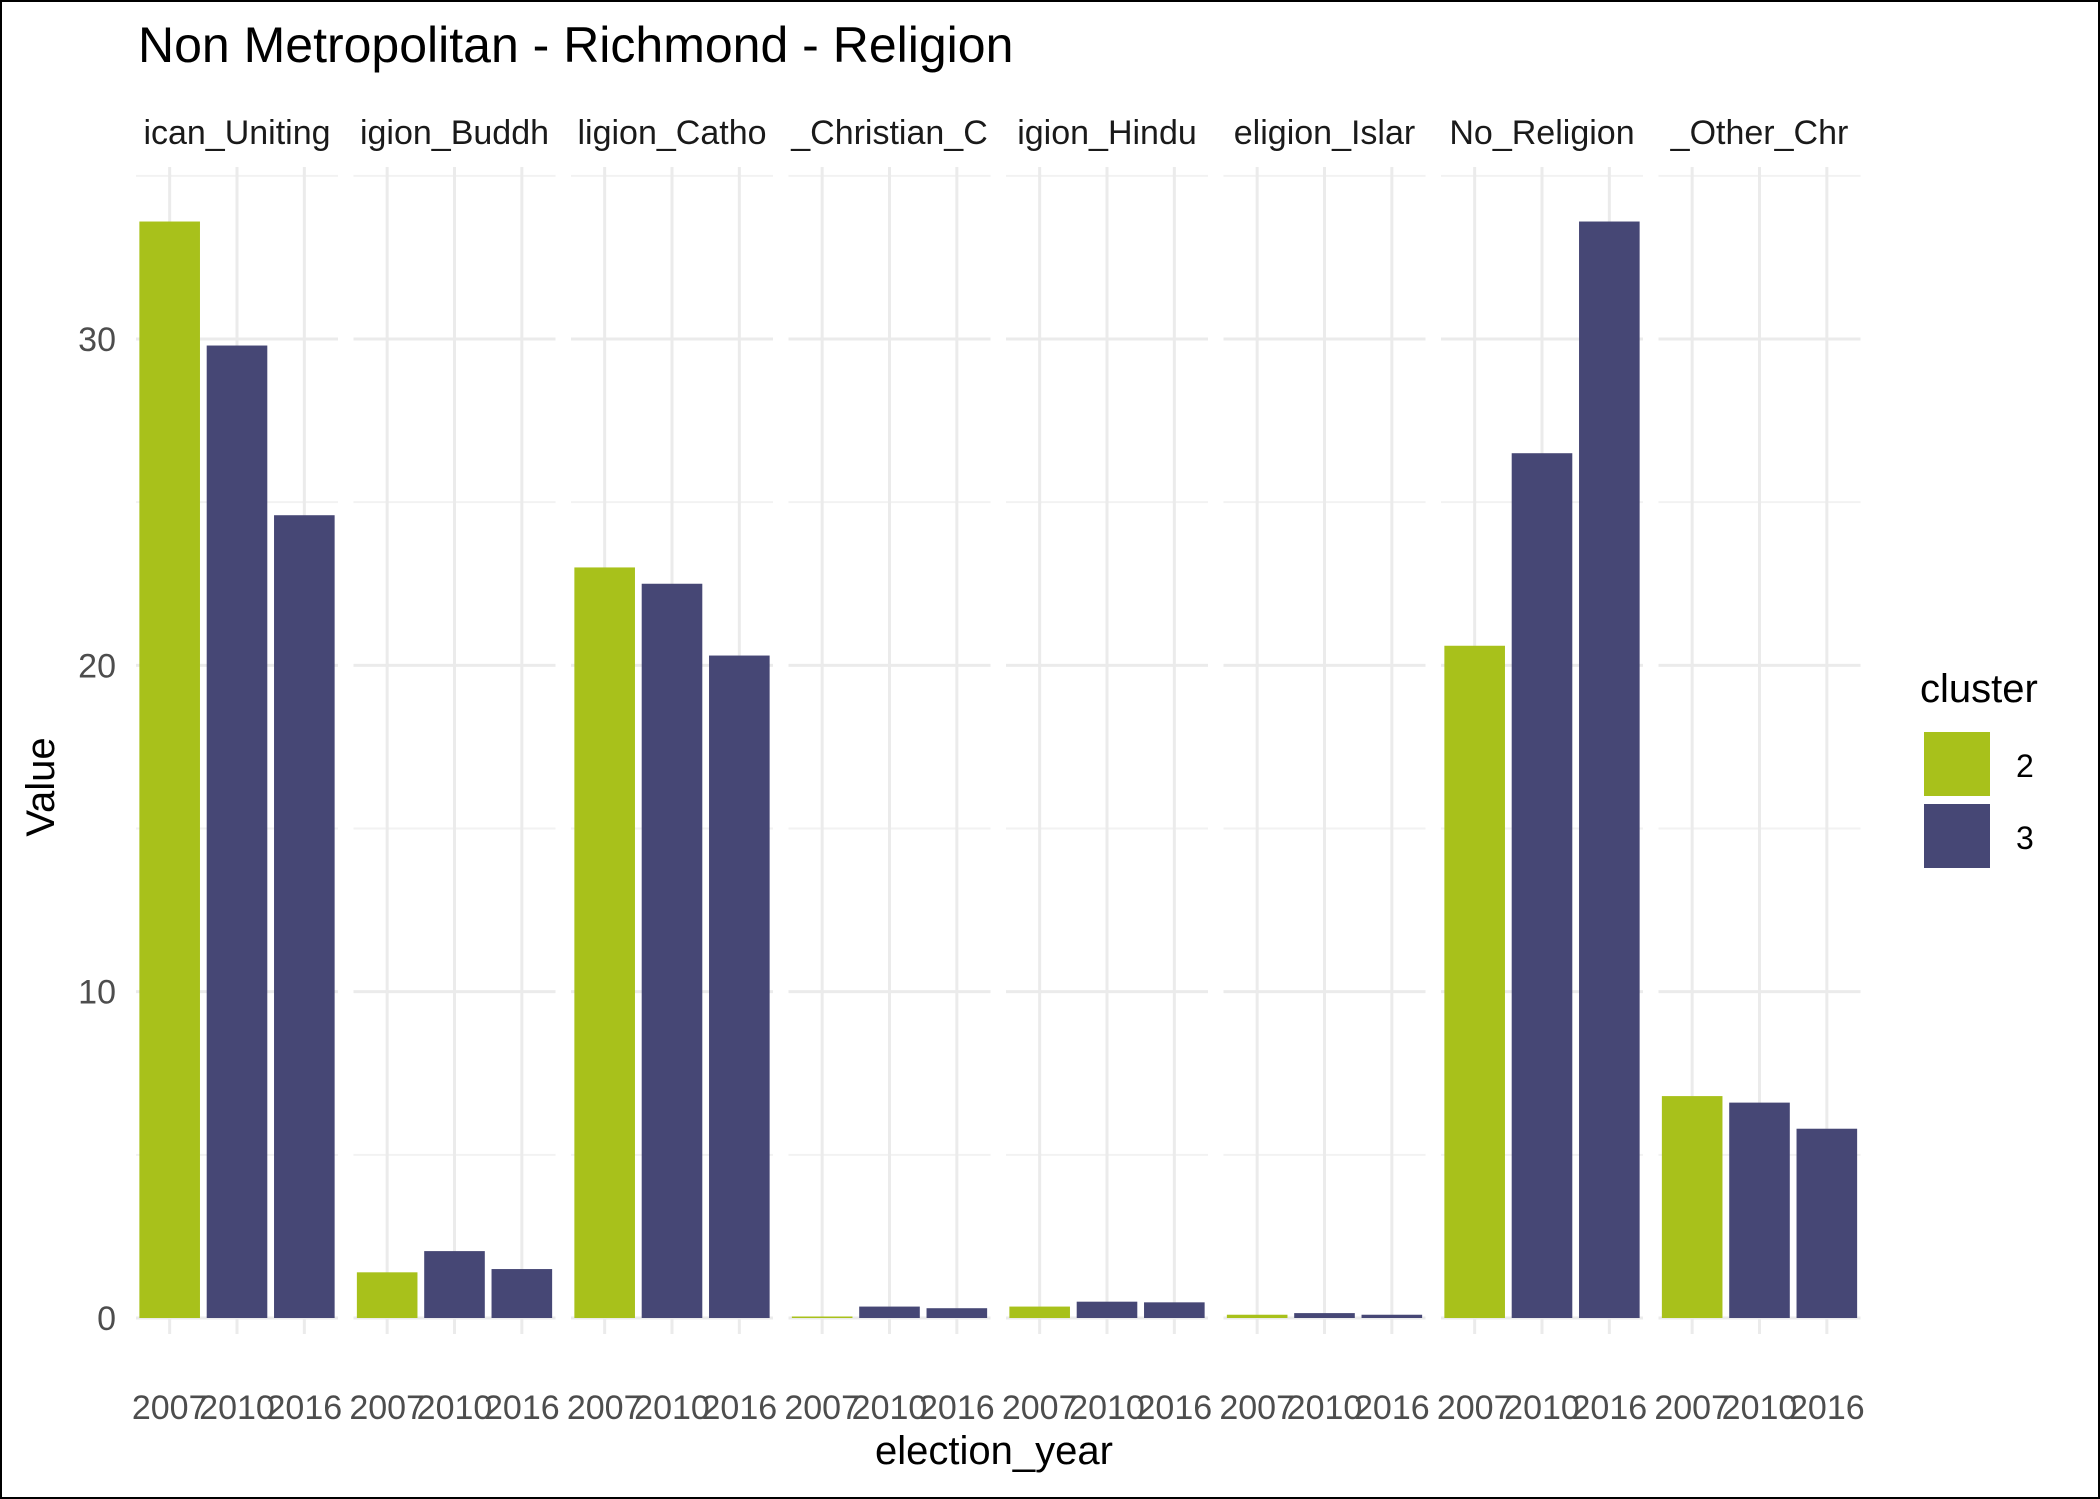  What do you see at coordinates (41, 786) in the screenshot?
I see `y-axis-title: Value` at bounding box center [41, 786].